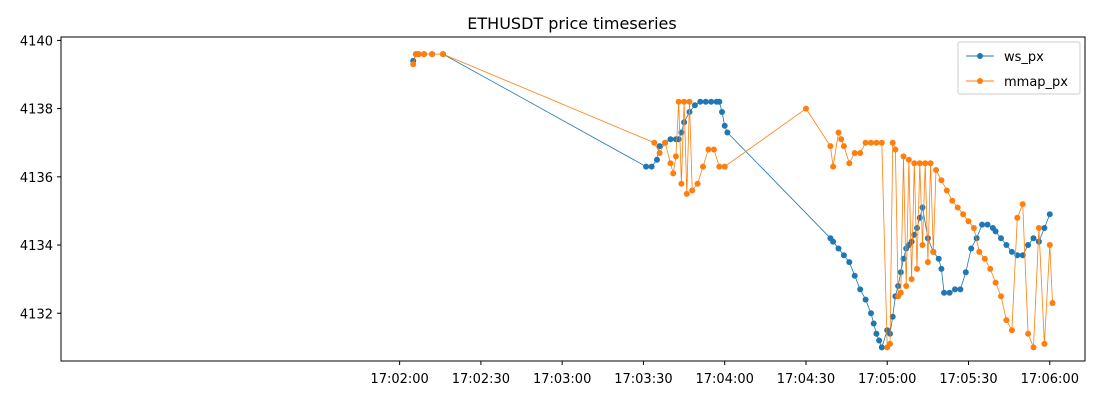 The height and width of the screenshot is (400, 1100). What do you see at coordinates (571, 23) in the screenshot?
I see `chart-title: ETHUSDT price timeseries` at bounding box center [571, 23].